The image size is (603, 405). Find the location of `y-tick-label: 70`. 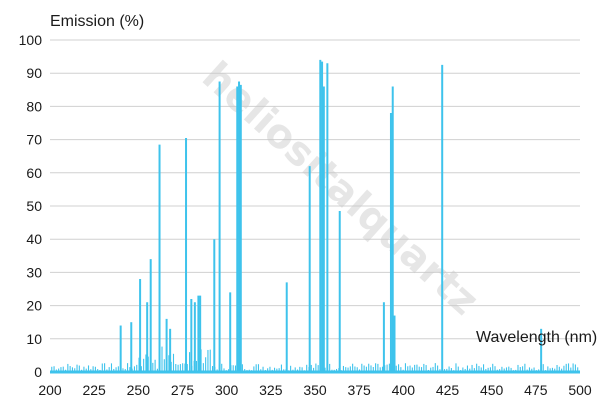

y-tick-label: 70 is located at coordinates (34, 140).